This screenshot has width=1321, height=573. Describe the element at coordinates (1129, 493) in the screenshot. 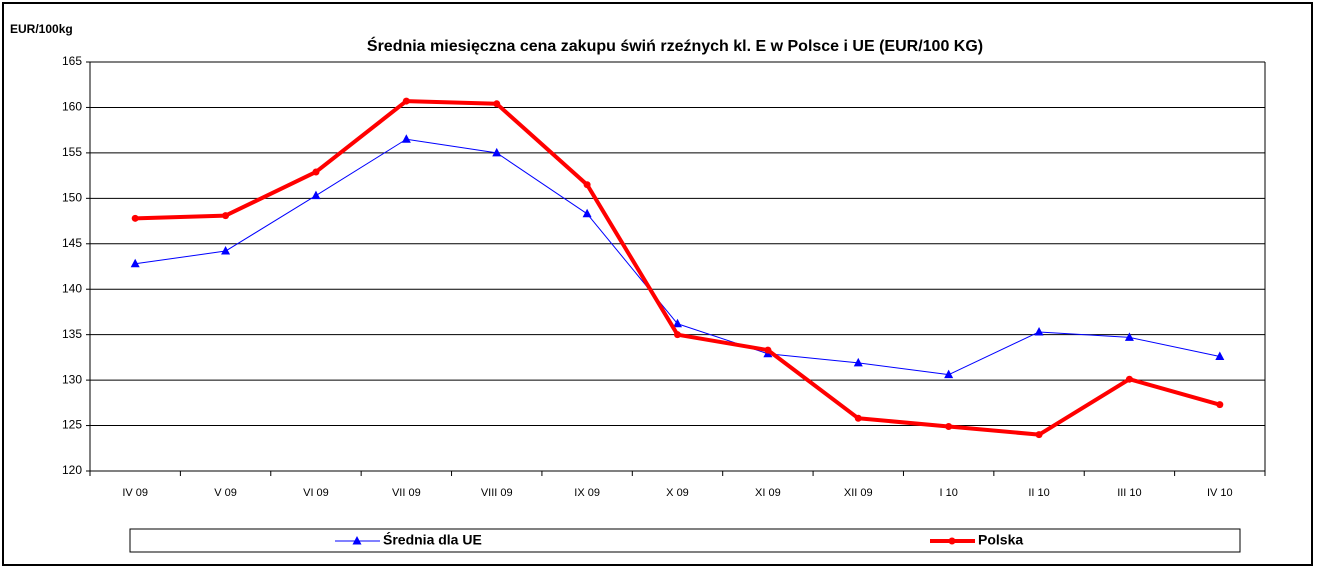

I see `x-tick-label: III 10` at that location.